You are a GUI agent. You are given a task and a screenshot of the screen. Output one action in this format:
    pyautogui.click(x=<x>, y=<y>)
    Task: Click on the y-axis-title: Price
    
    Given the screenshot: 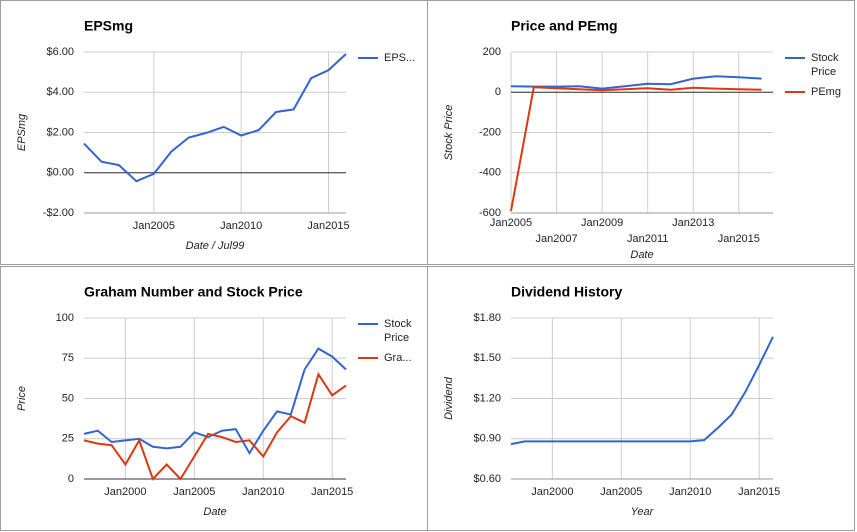 What is the action you would take?
    pyautogui.click(x=22, y=398)
    